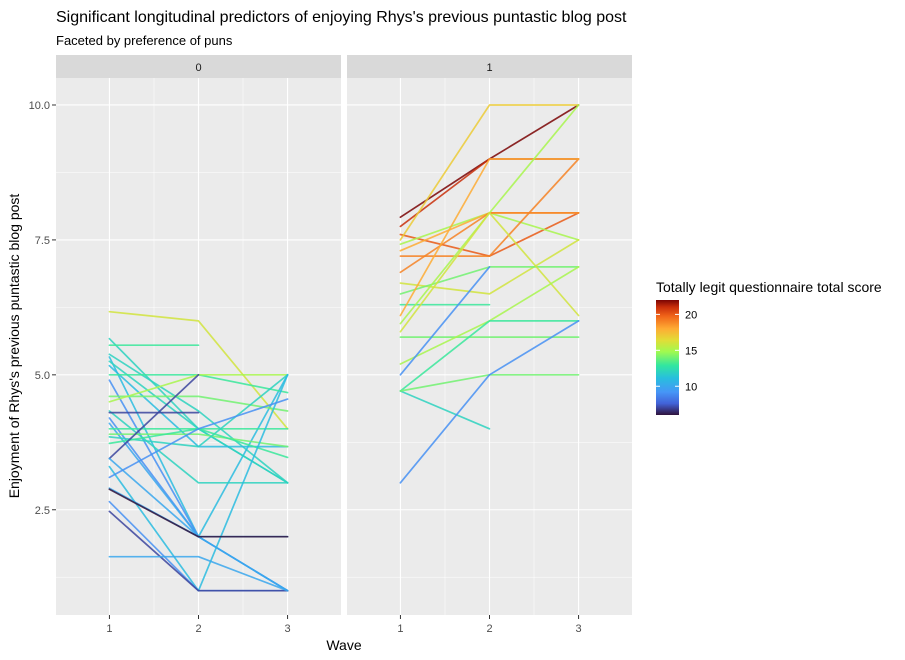 This screenshot has width=905, height=660. What do you see at coordinates (42, 241) in the screenshot?
I see `y-tick-label: 7.5` at bounding box center [42, 241].